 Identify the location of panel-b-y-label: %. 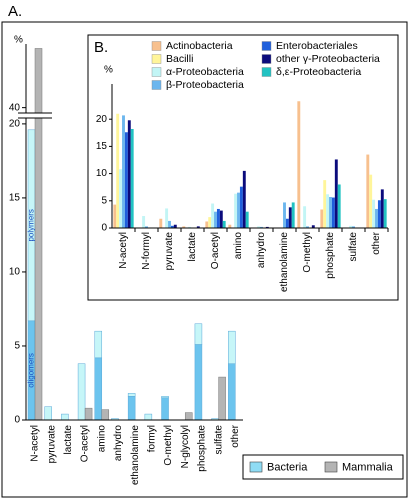
(108, 70).